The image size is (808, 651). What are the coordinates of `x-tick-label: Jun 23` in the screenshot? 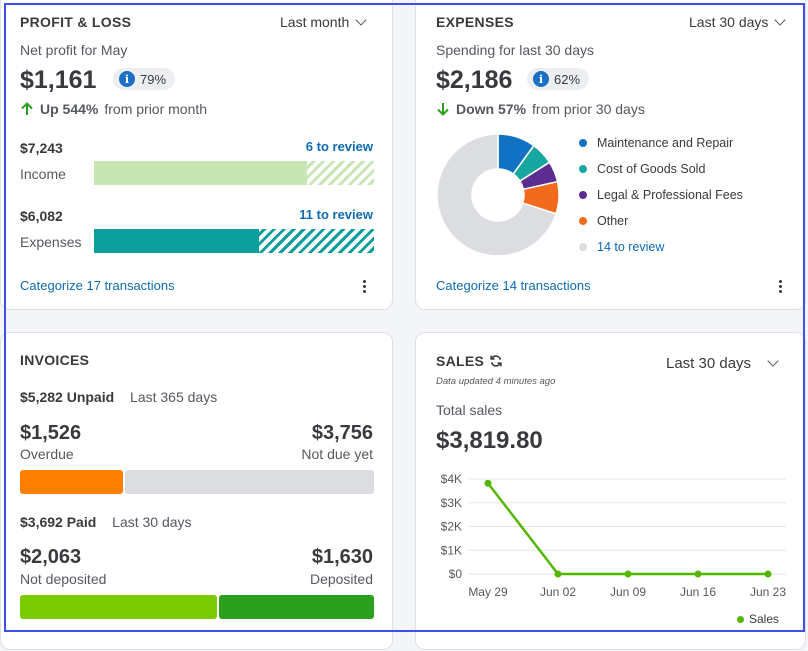 It's located at (768, 592).